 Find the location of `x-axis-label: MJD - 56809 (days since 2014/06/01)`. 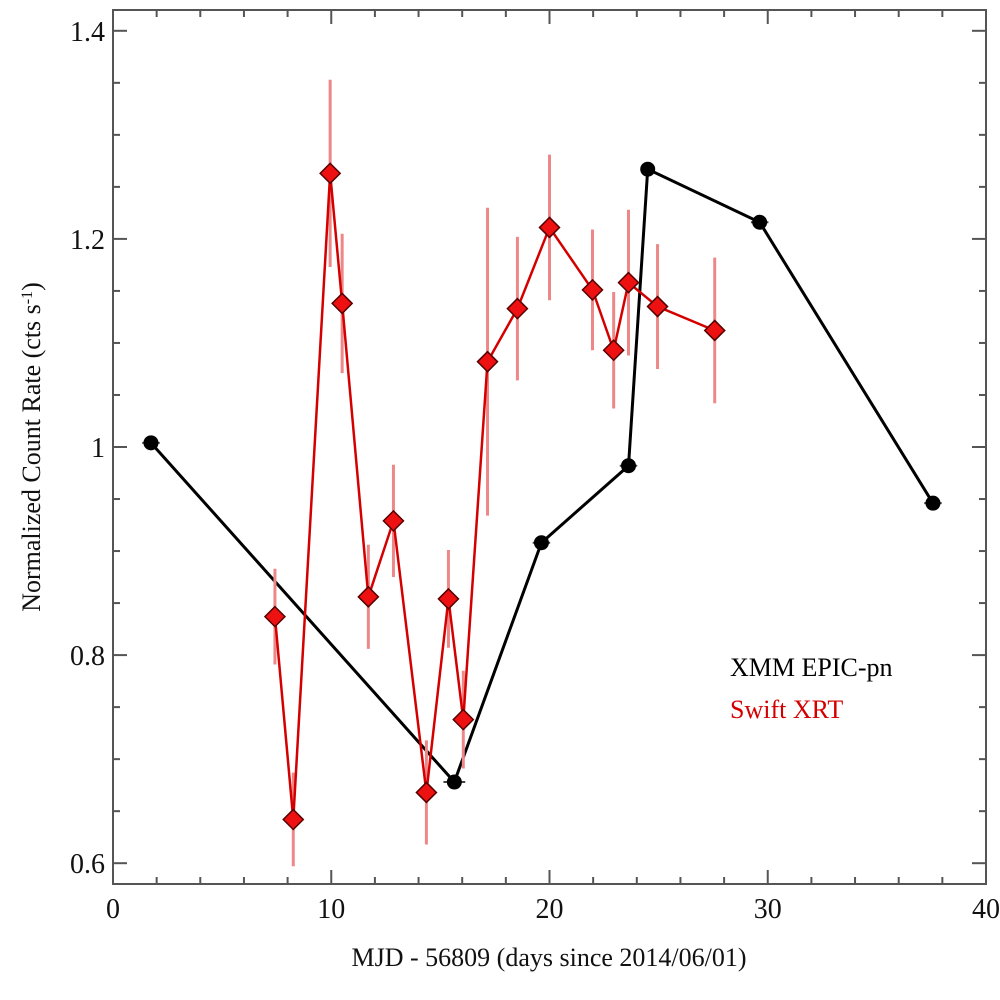

x-axis-label: MJD - 56809 (days since 2014/06/01) is located at coordinates (548, 957).